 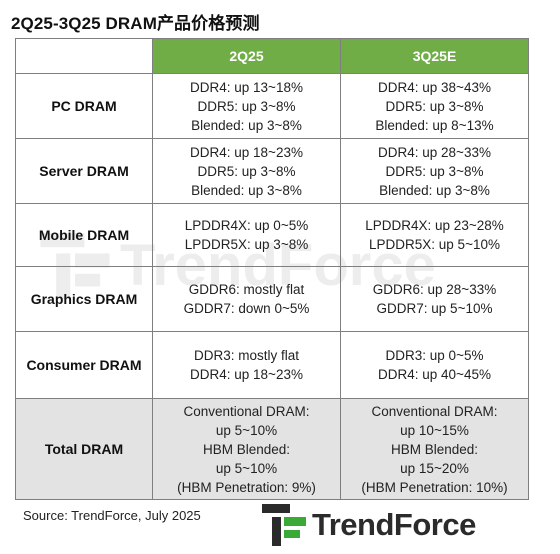 What do you see at coordinates (246, 225) in the screenshot?
I see `cell-line: LPDDR4X: up 0~5%` at bounding box center [246, 225].